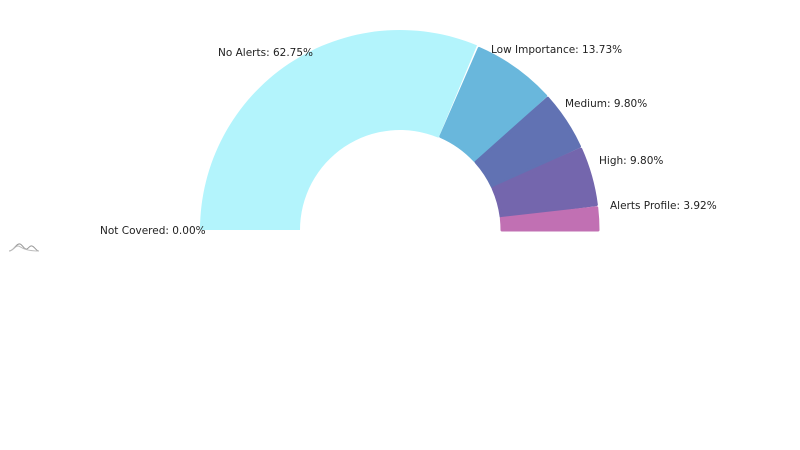 The height and width of the screenshot is (450, 800). Describe the element at coordinates (527, 142) in the screenshot. I see `slice-medium` at that location.